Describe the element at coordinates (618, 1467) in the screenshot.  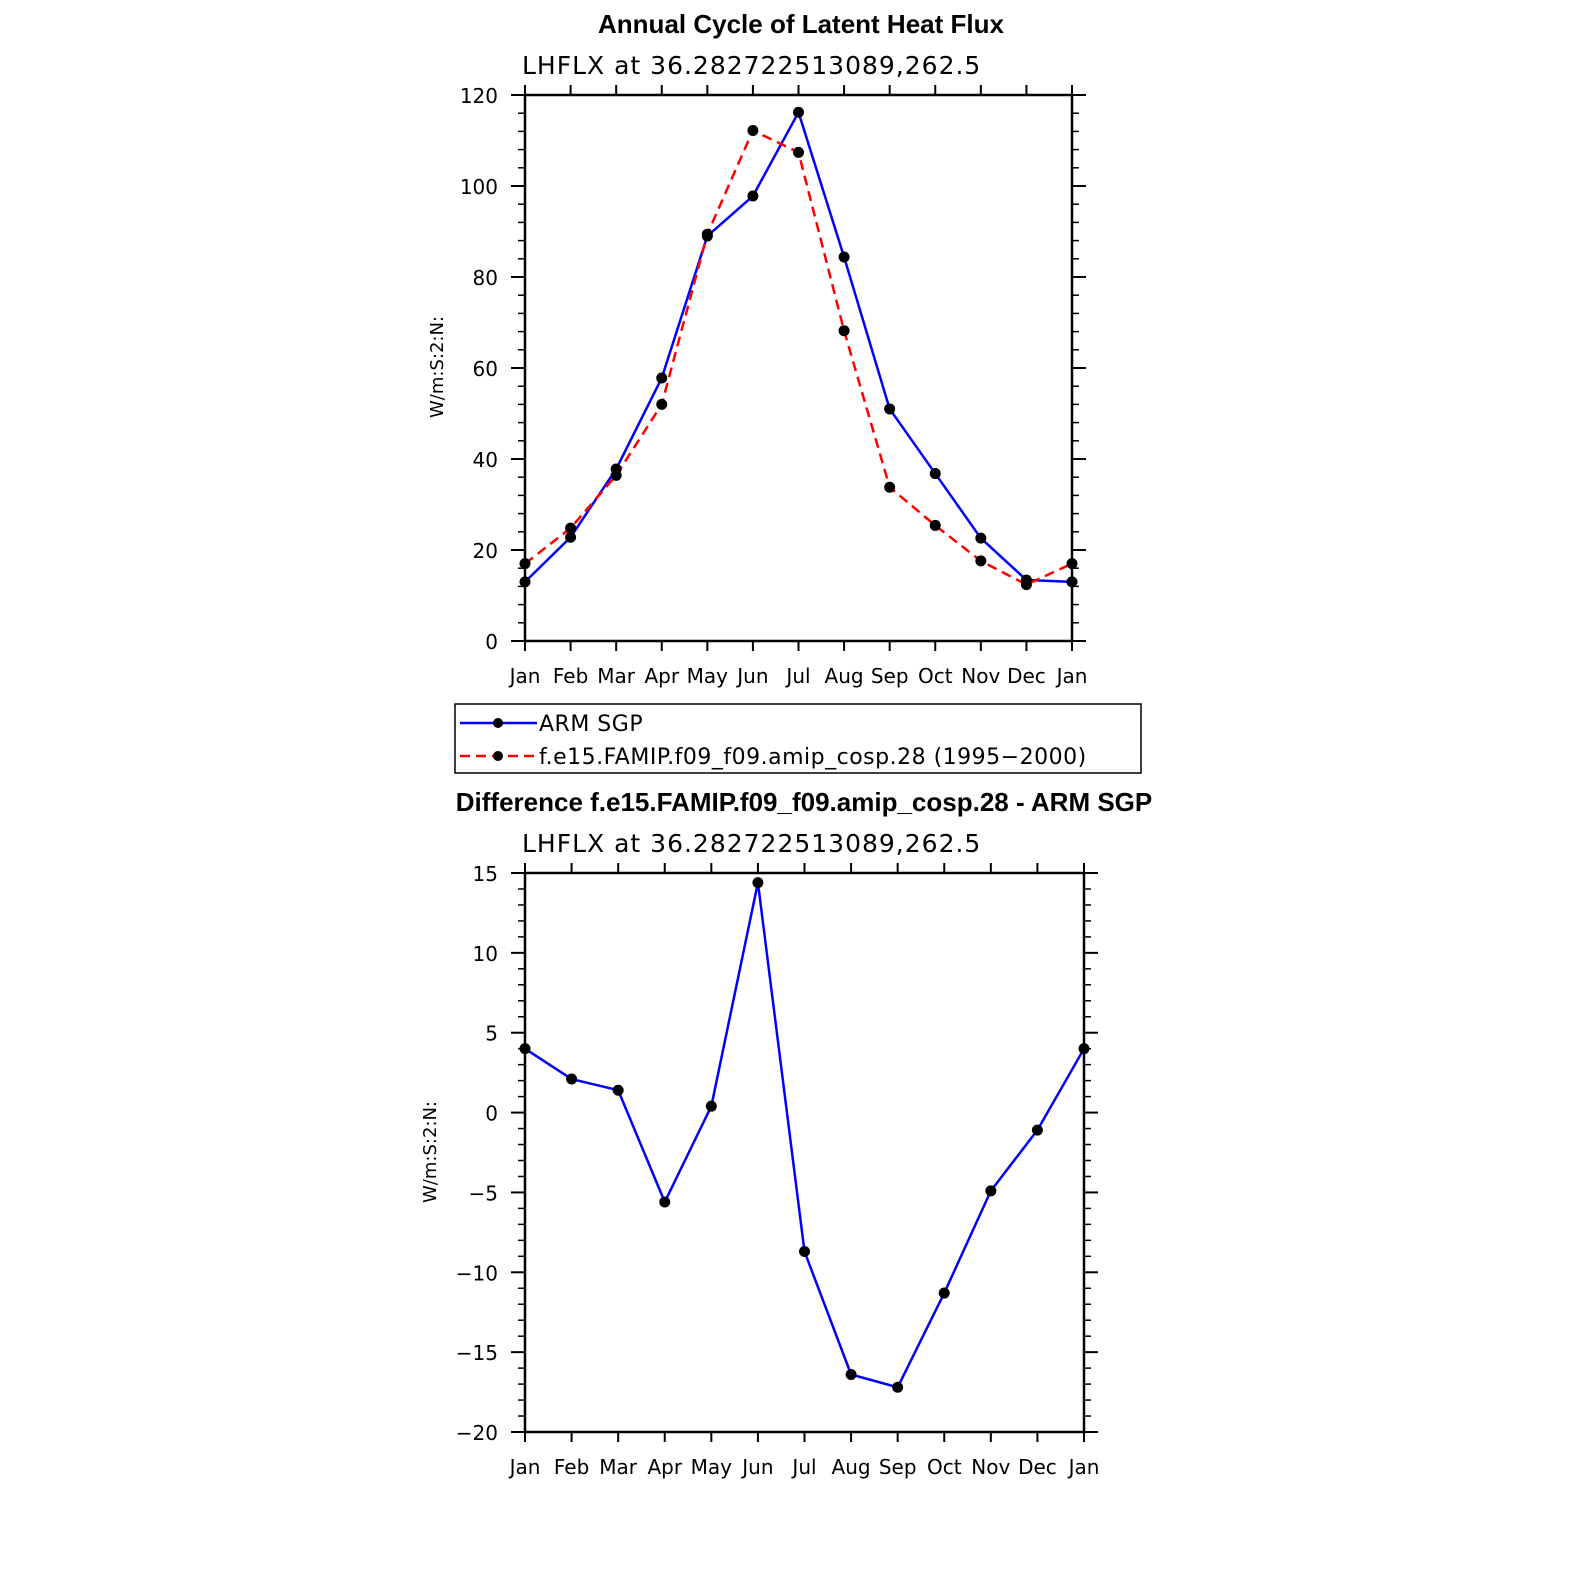
I see `x-tick-label: Mar` at that location.